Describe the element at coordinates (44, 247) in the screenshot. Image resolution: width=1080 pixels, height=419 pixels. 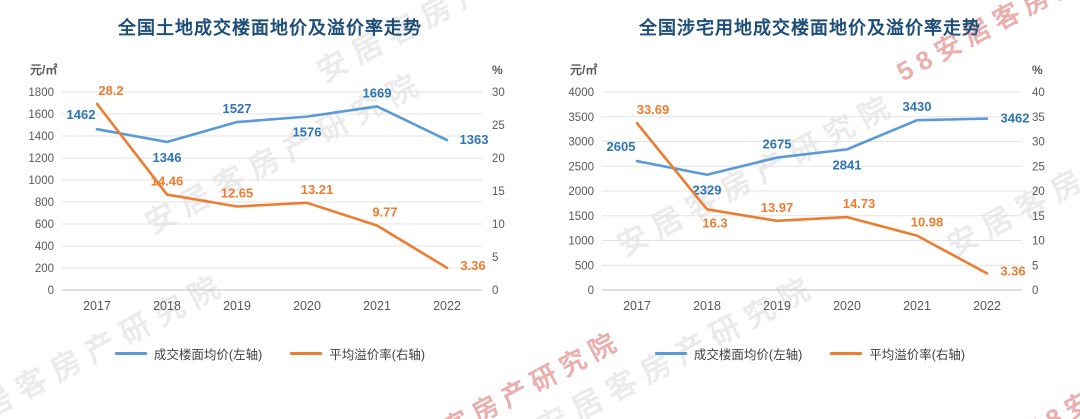
I see `svg-text: 400` at that location.